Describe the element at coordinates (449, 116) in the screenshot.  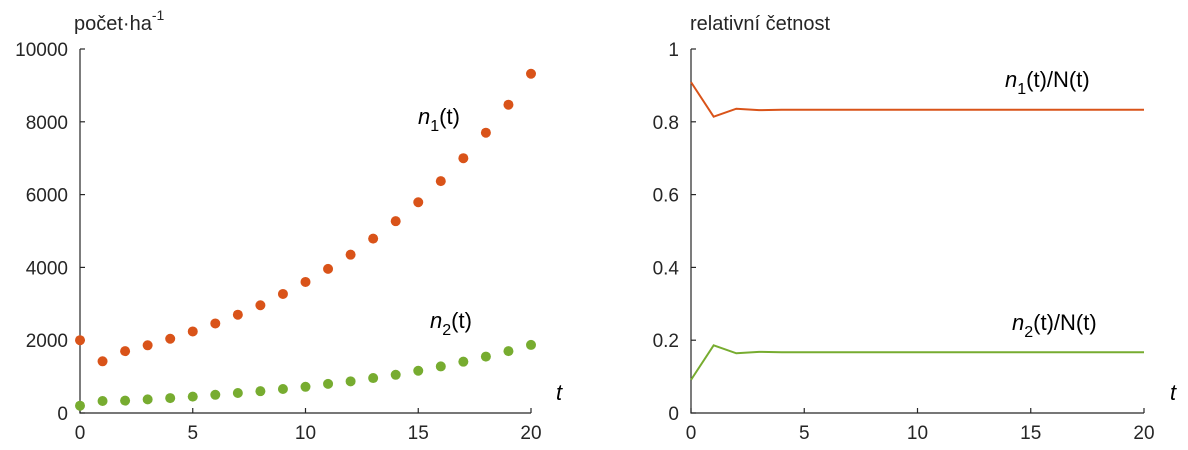
I see `label-n1-rest: (t)` at that location.